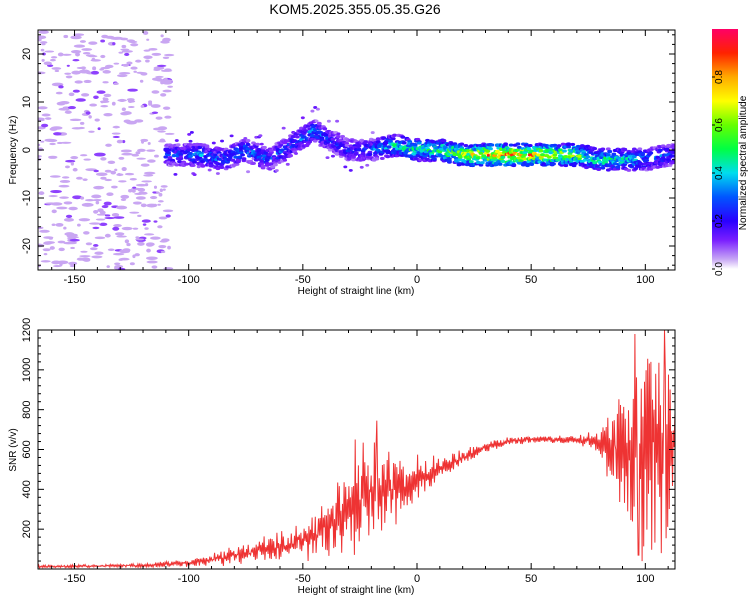  What do you see at coordinates (417, 280) in the screenshot?
I see `spectrogram-x-tick-label: 0` at bounding box center [417, 280].